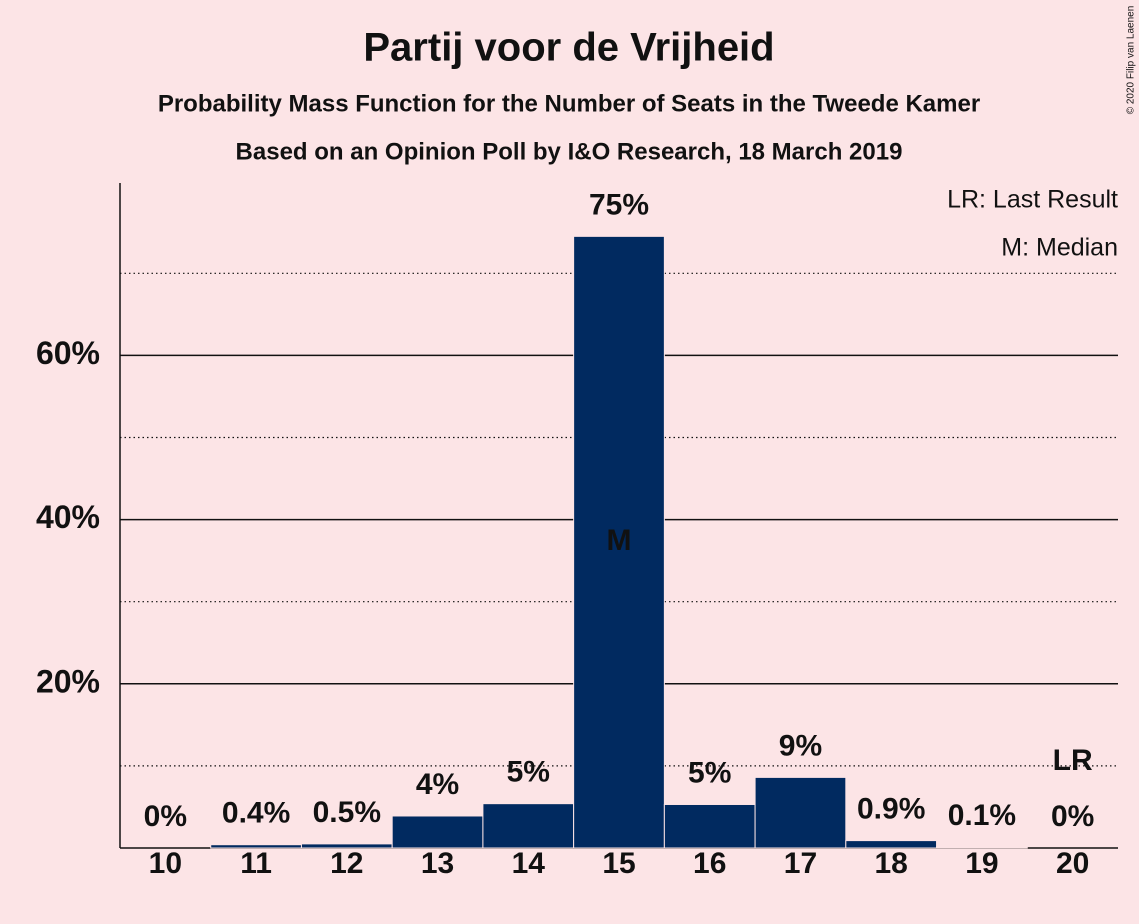 The image size is (1139, 924). What do you see at coordinates (165, 863) in the screenshot?
I see `x-tick-label: 10` at bounding box center [165, 863].